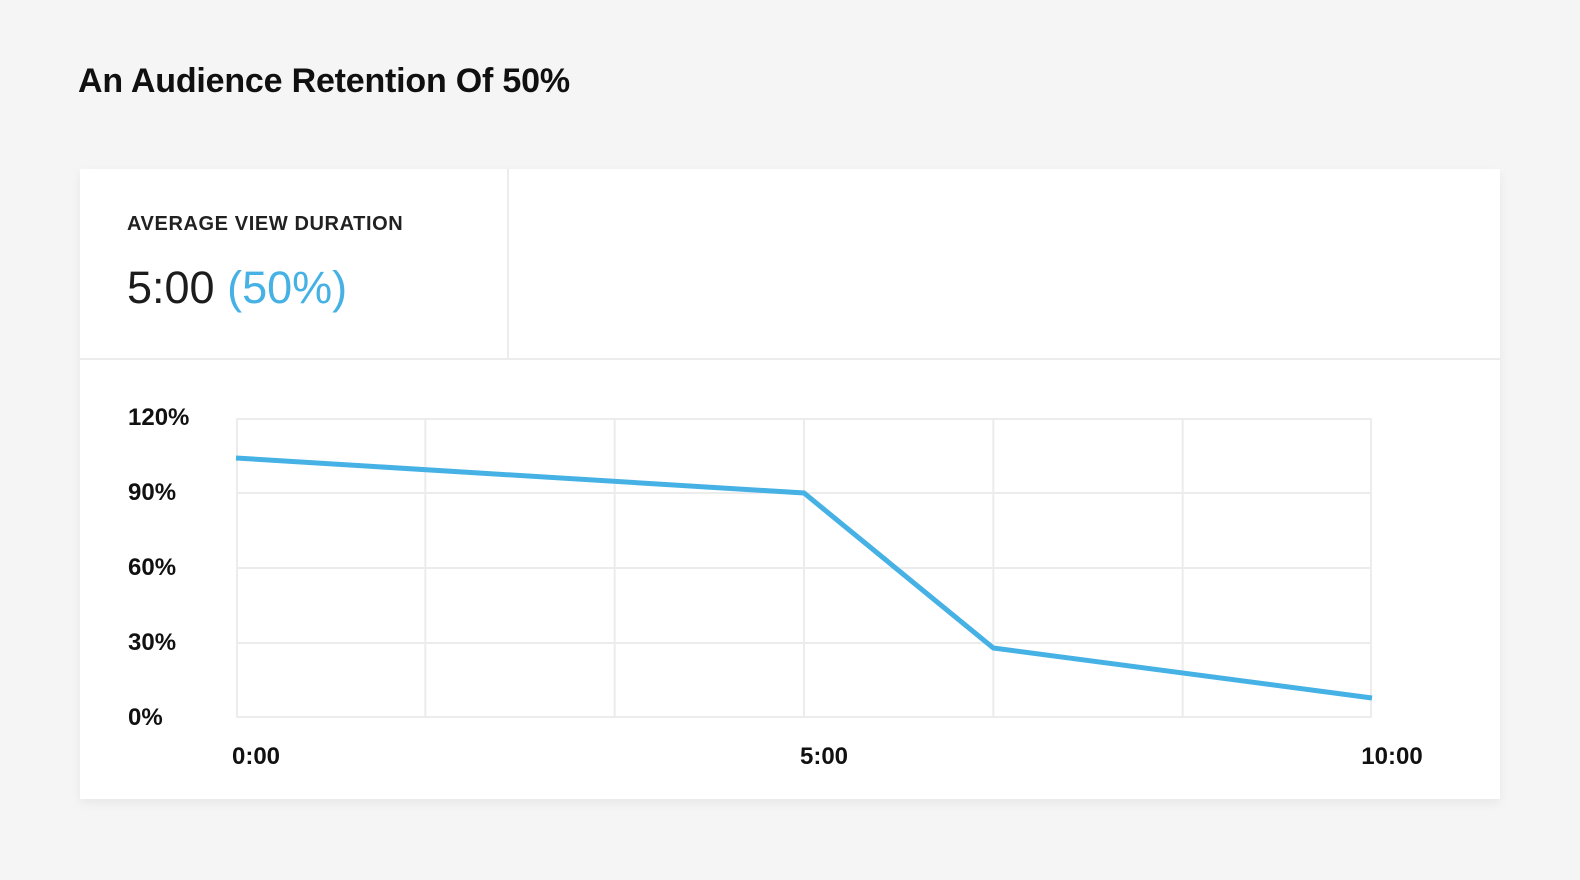  Describe the element at coordinates (265, 224) in the screenshot. I see `stat-label: AVERAGE VIEW DURATION` at that location.